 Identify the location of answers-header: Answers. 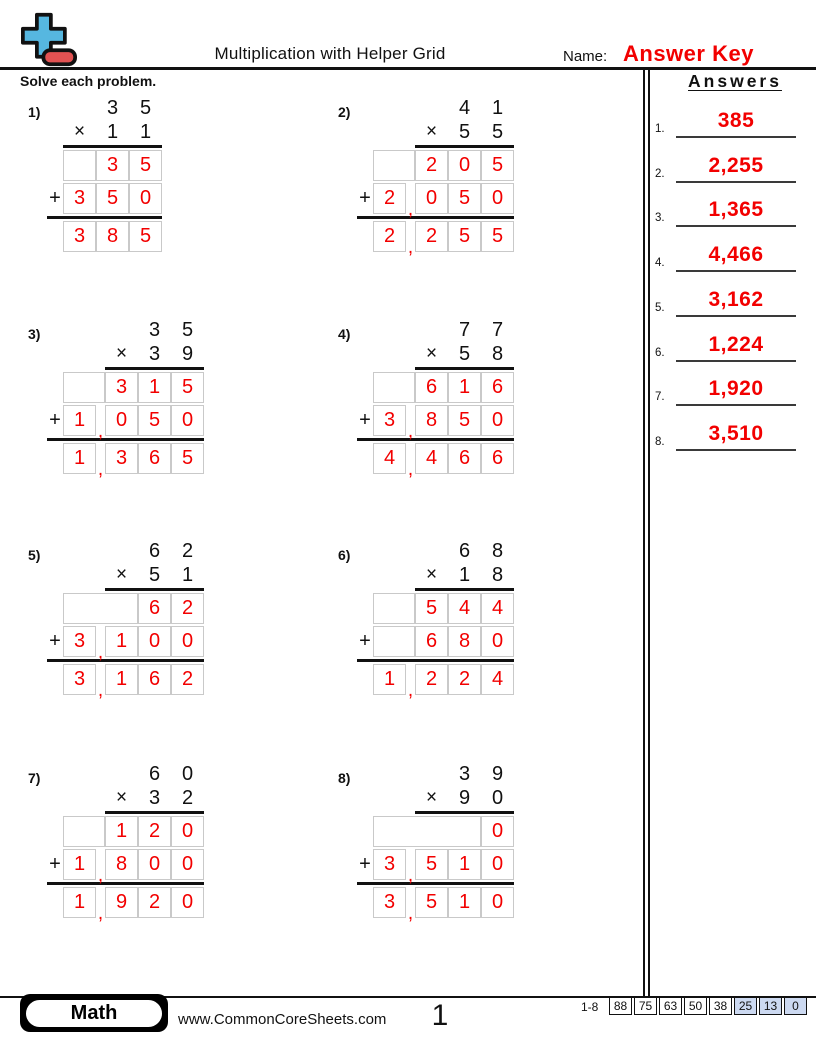
(735, 81).